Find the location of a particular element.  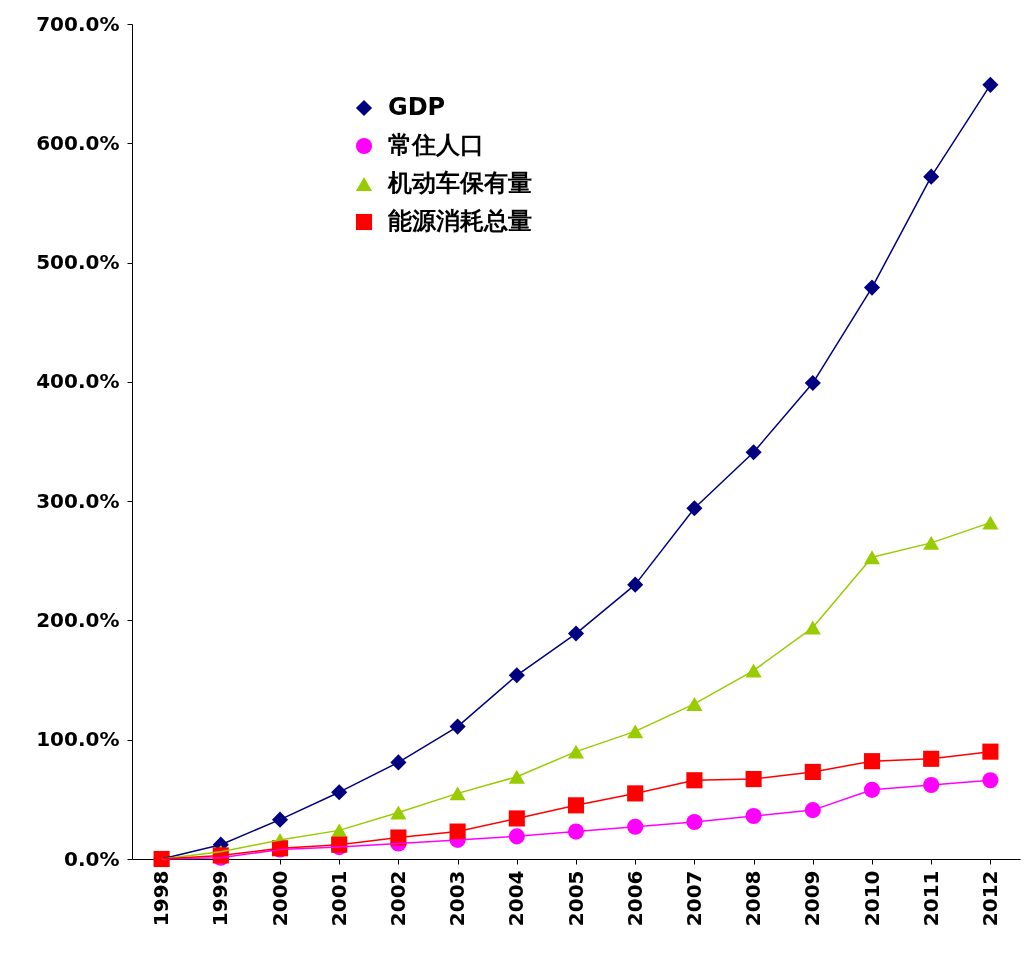

legend-label: 常住人口 is located at coordinates (436, 145).